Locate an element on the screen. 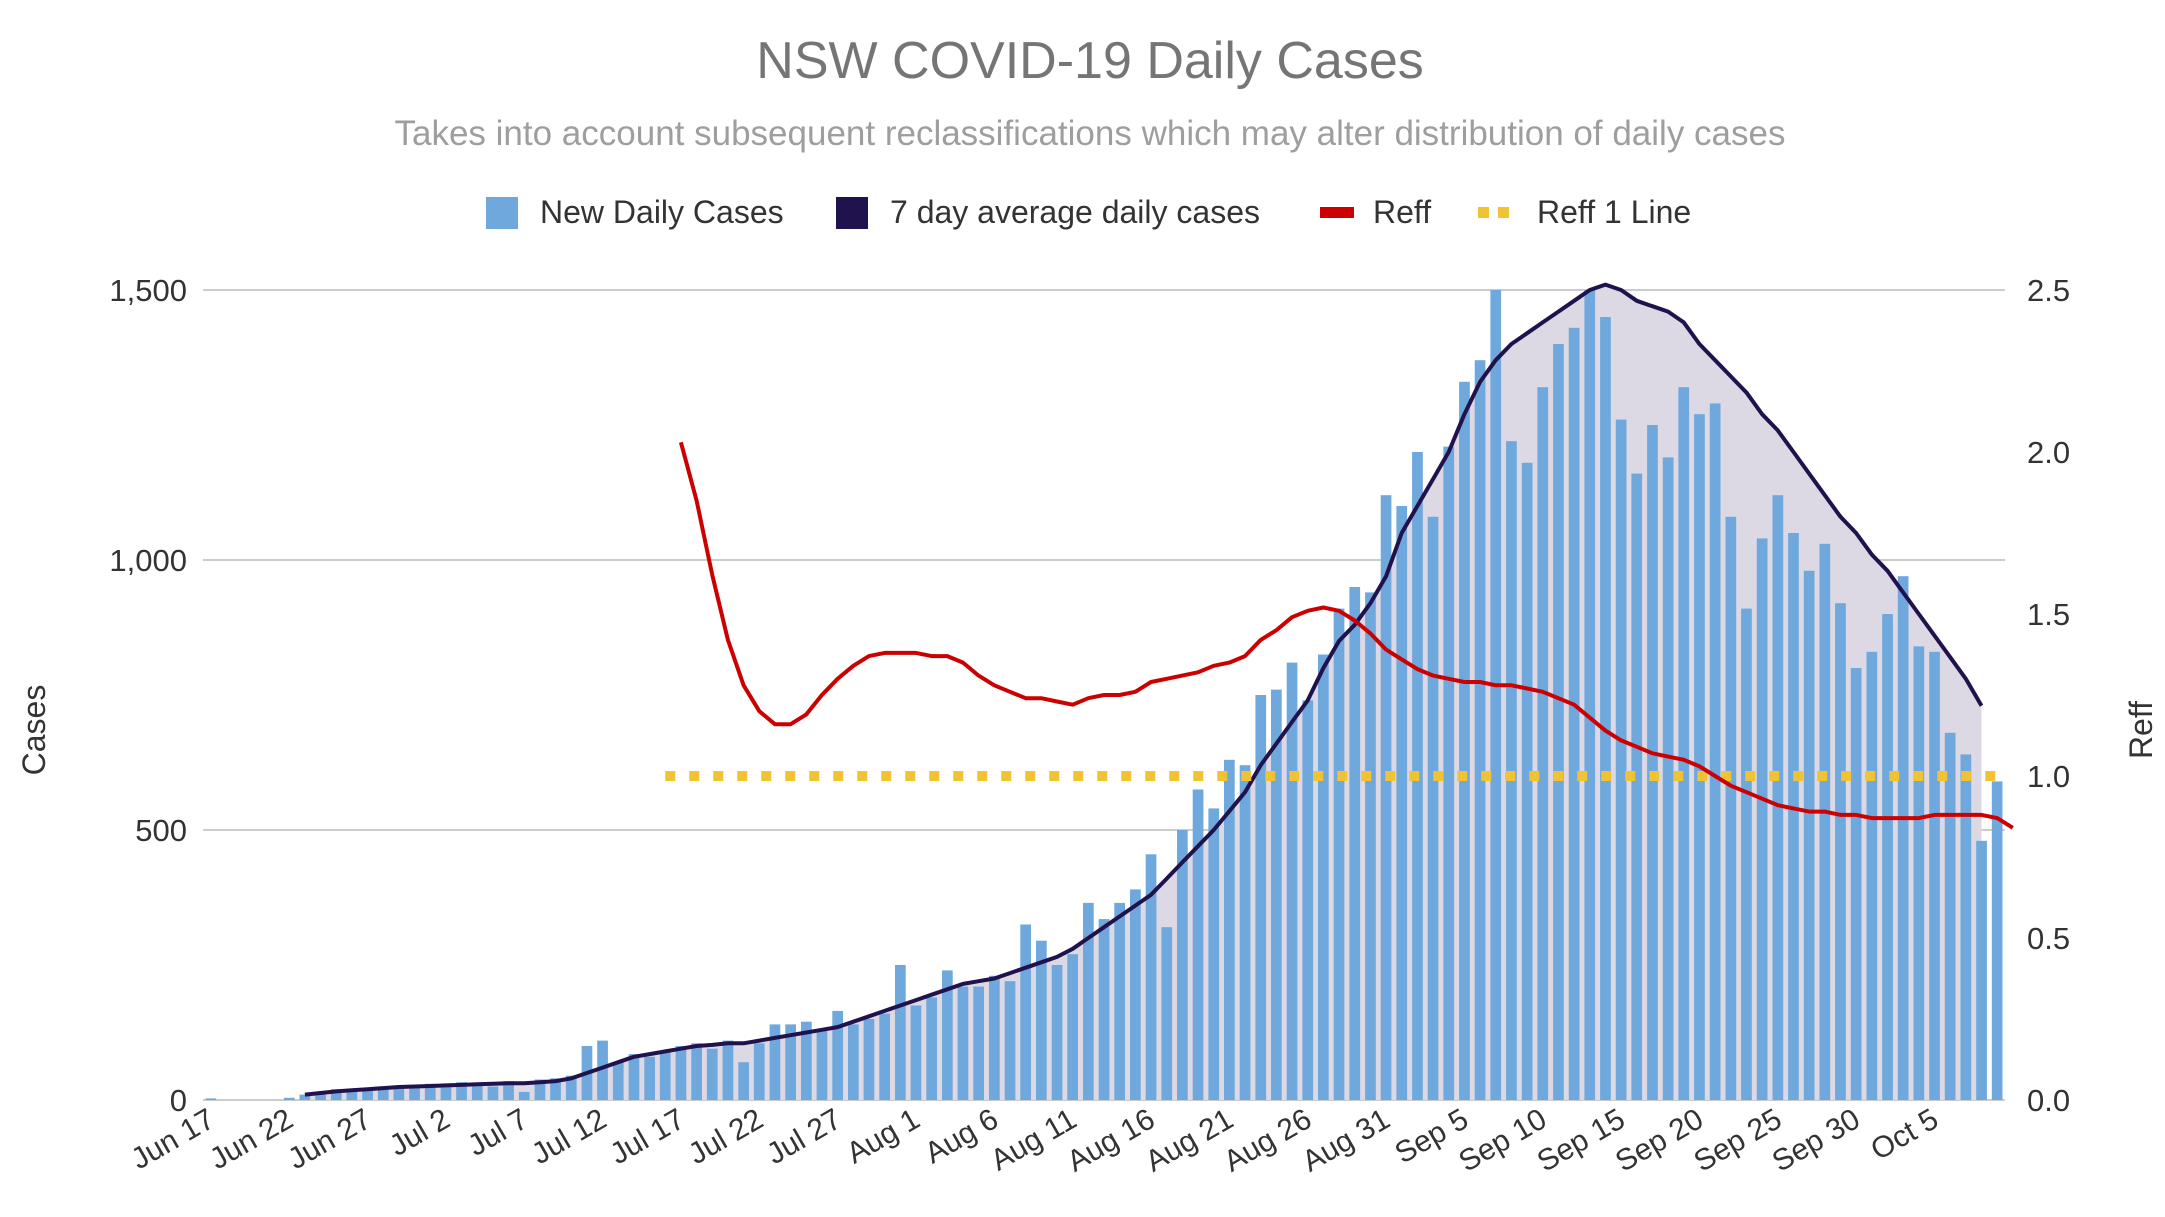 This screenshot has width=2165, height=1217. y2-tick-label: 0.5 is located at coordinates (2048, 938).